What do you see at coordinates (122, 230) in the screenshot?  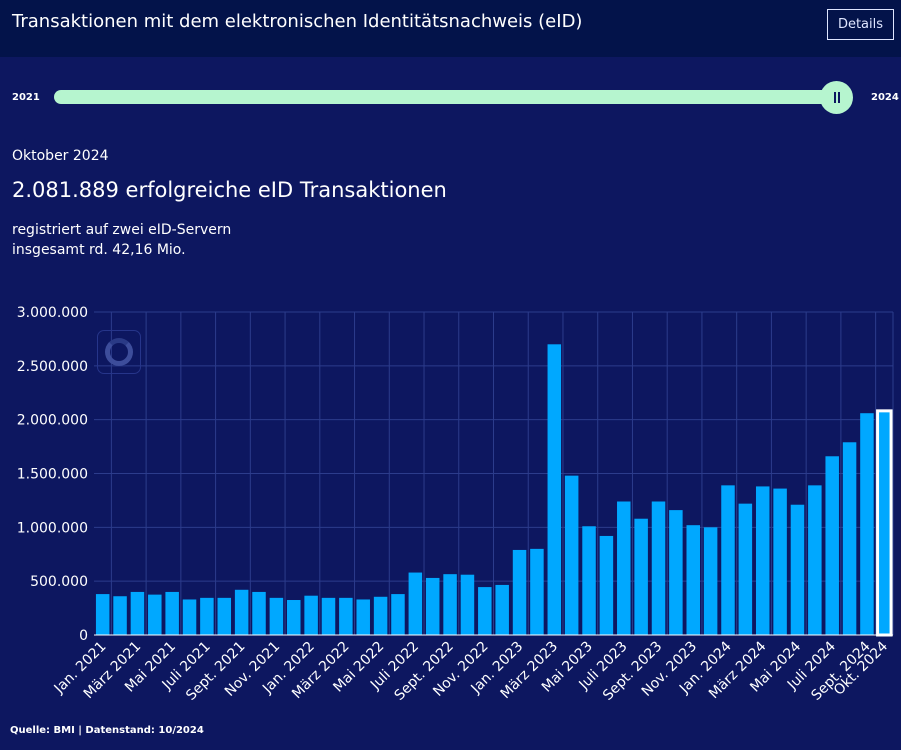 I see `server-note: registriert auf zwei eID-Servern` at bounding box center [122, 230].